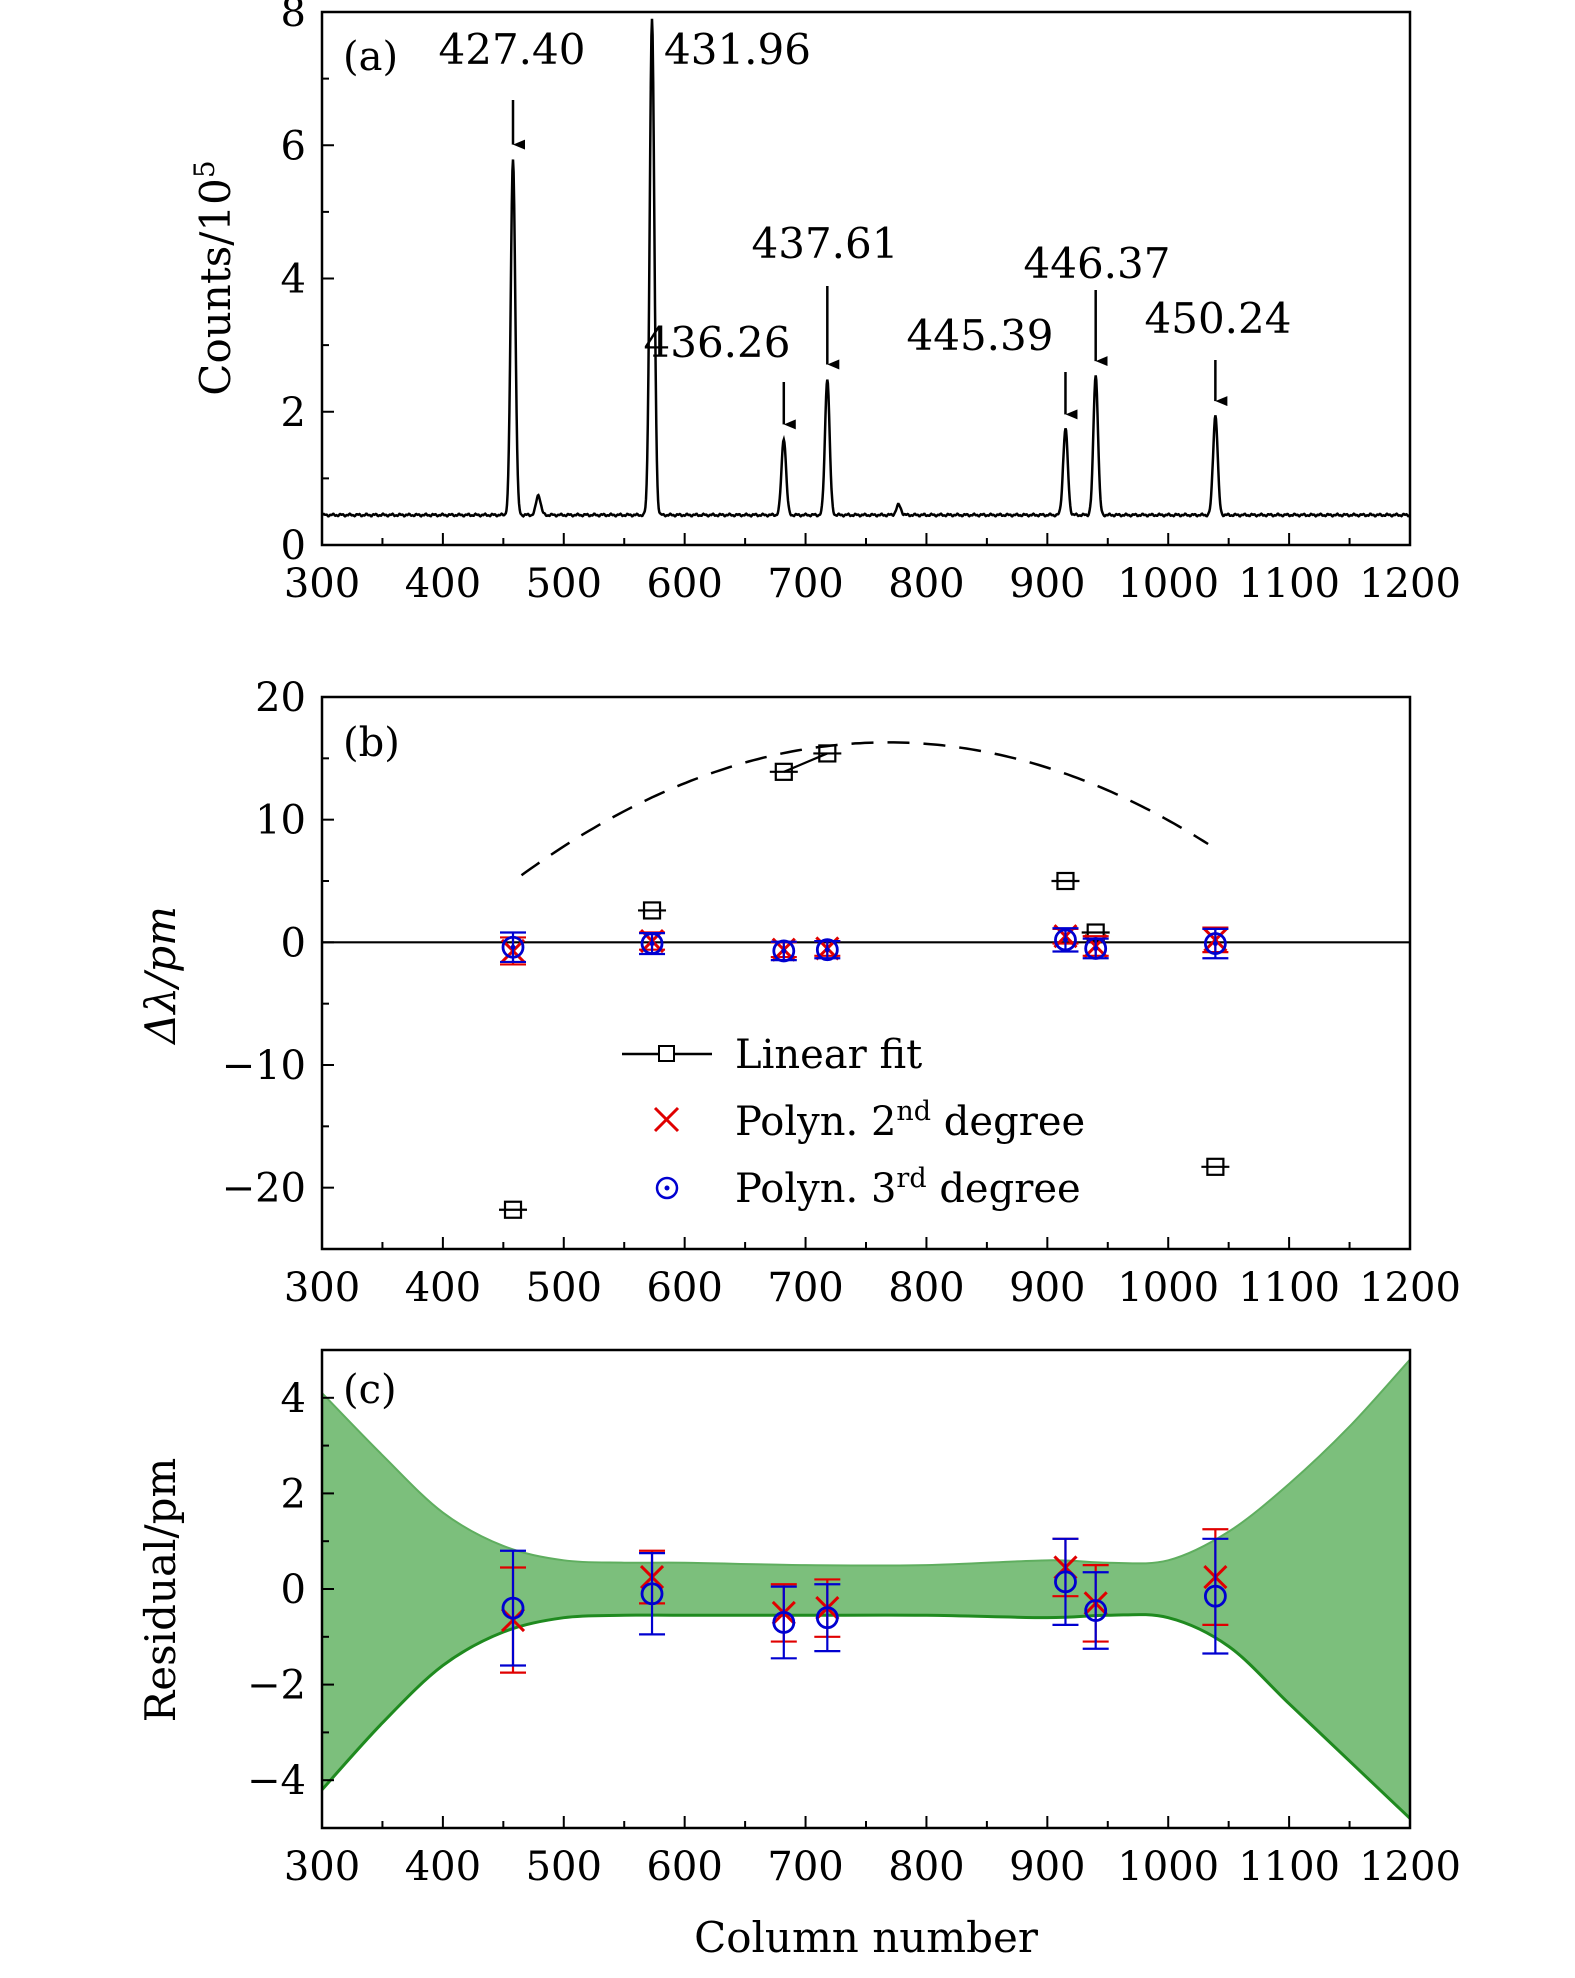  What do you see at coordinates (214, 277) in the screenshot?
I see `panel-a-y-axis-label: Counts/105` at bounding box center [214, 277].